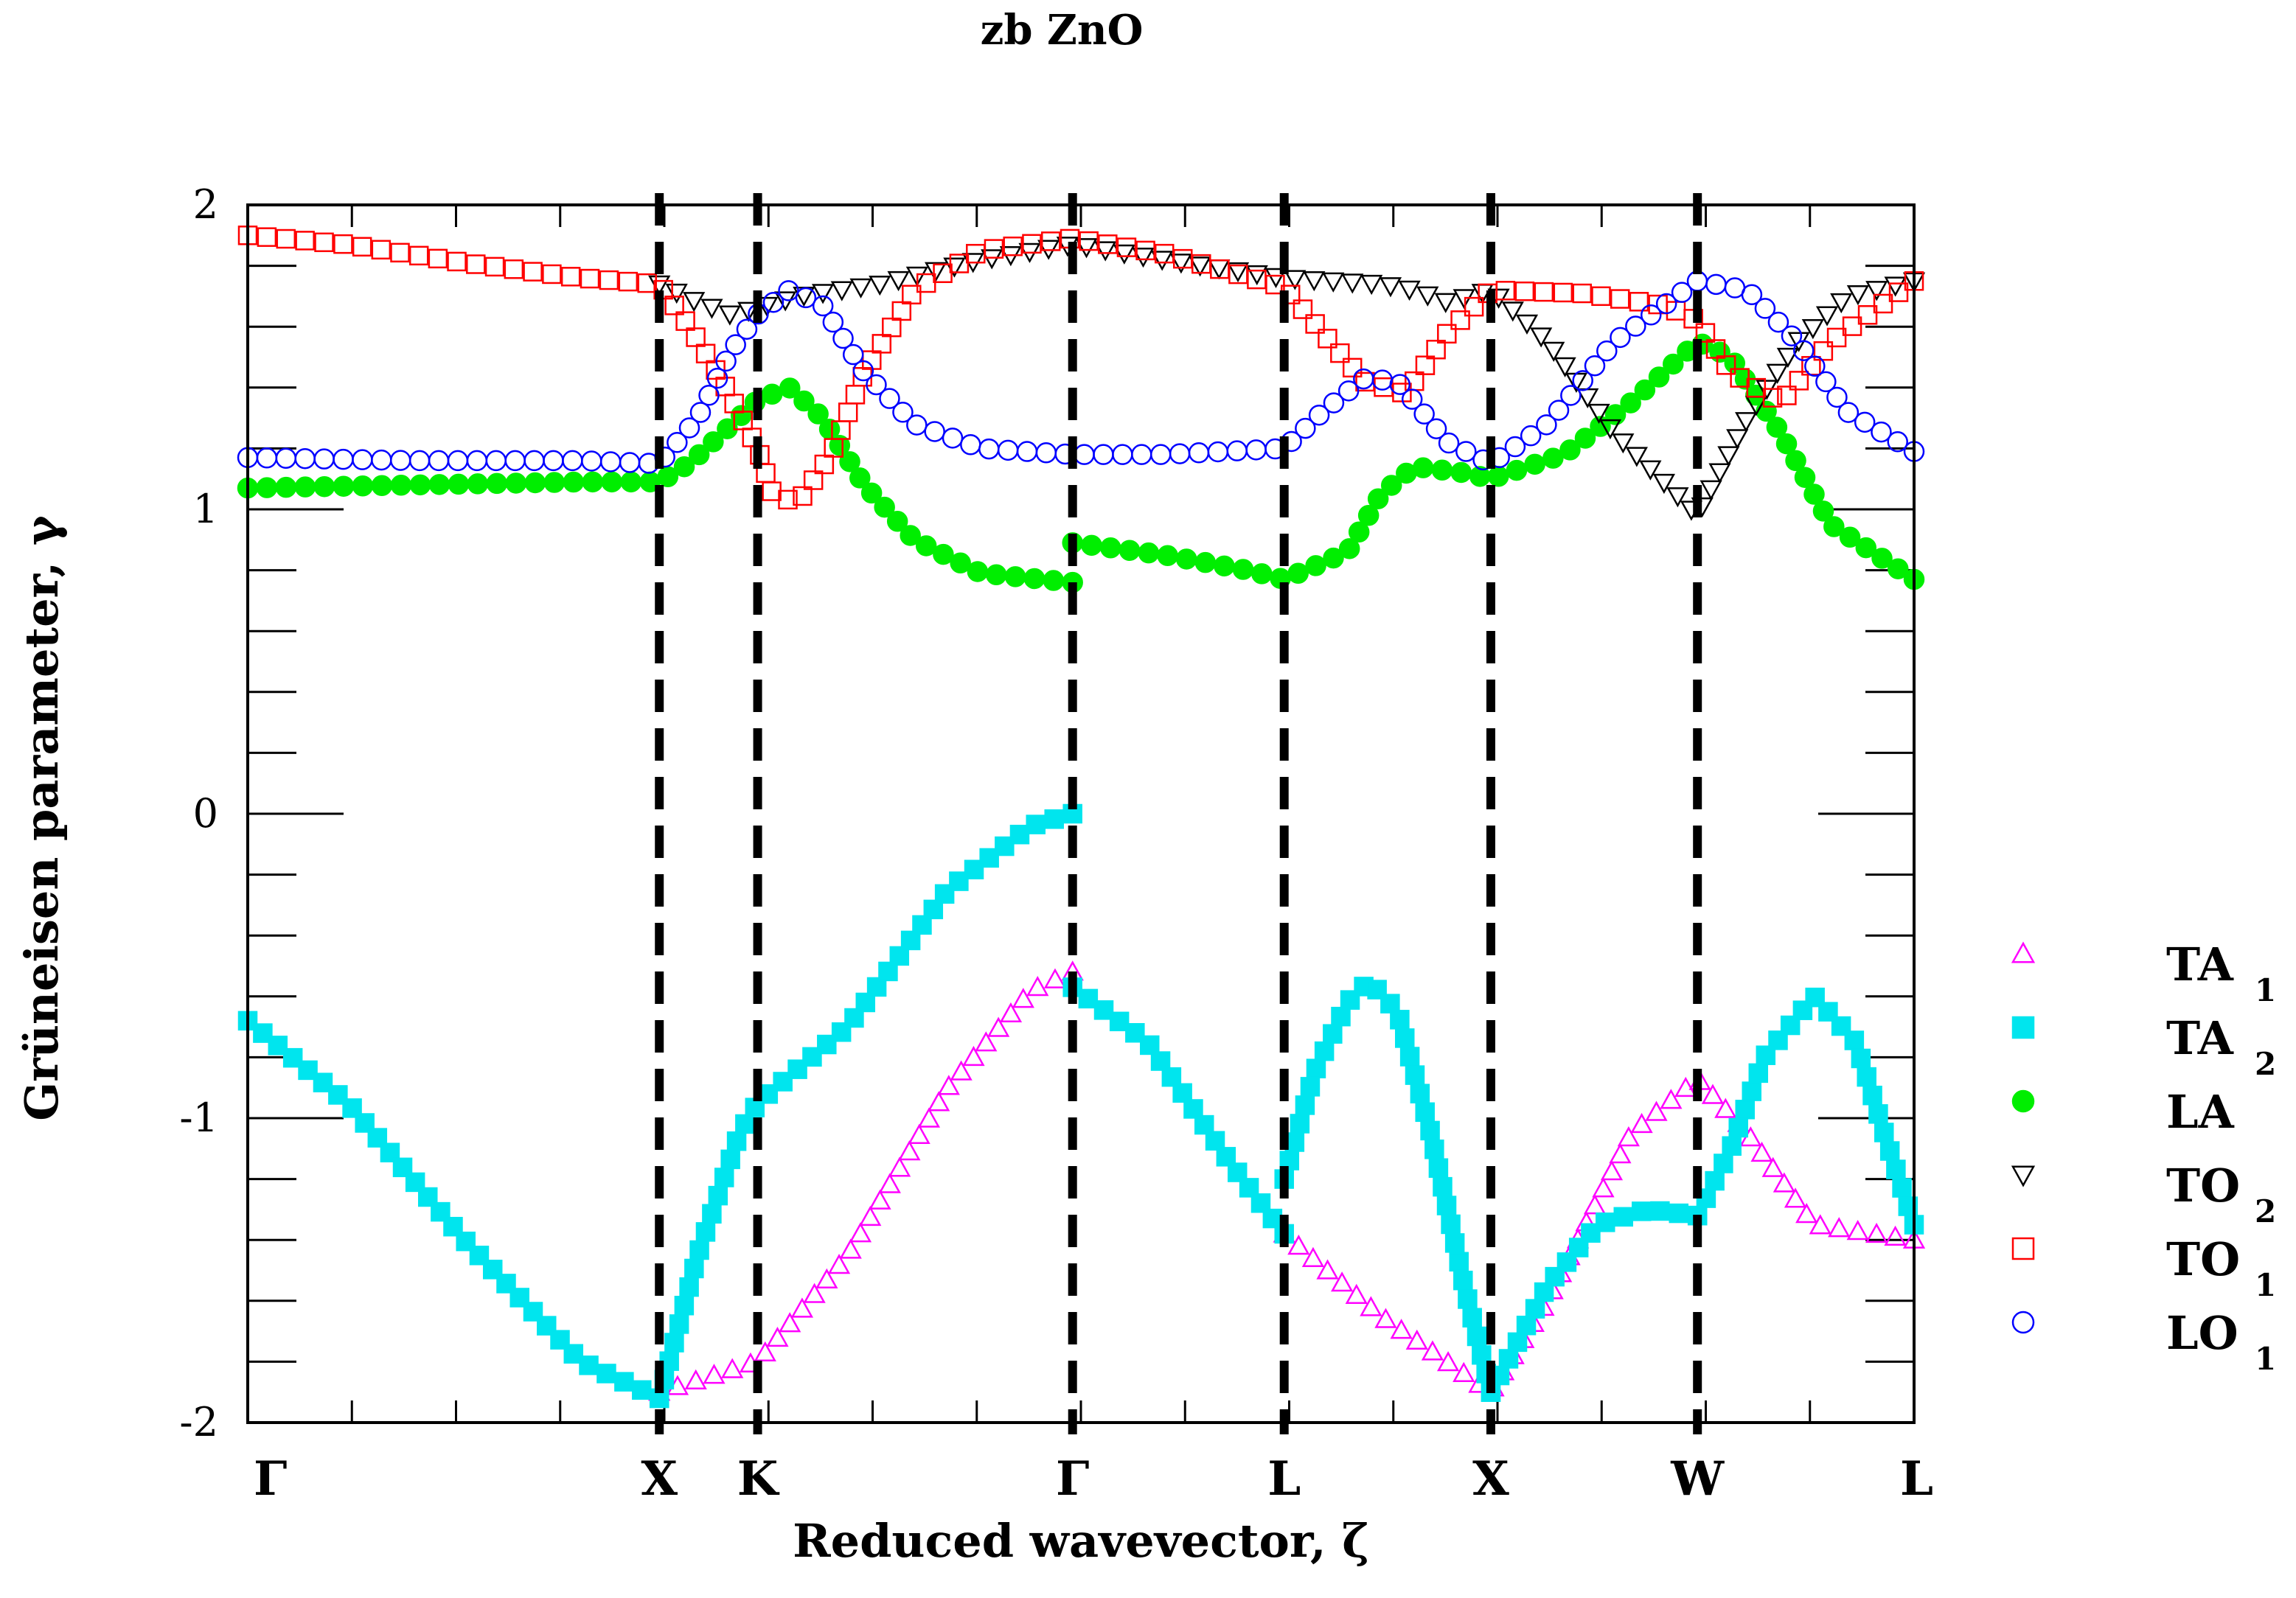  I want to click on legend-entry: TO 2, so click(2143, 1194).